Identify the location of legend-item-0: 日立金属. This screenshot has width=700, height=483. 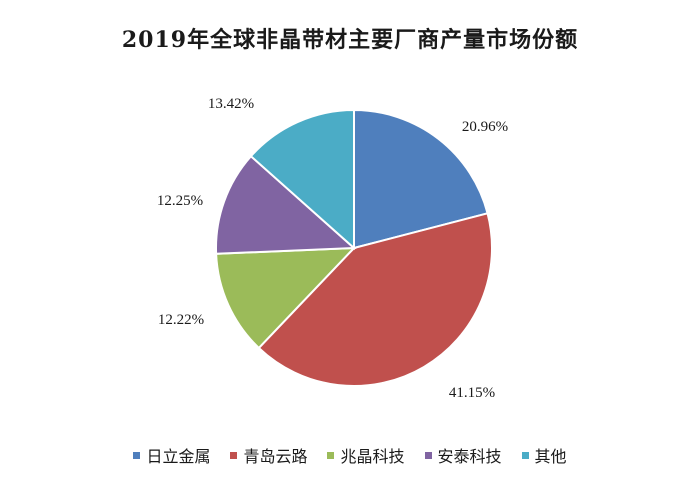
(171, 455).